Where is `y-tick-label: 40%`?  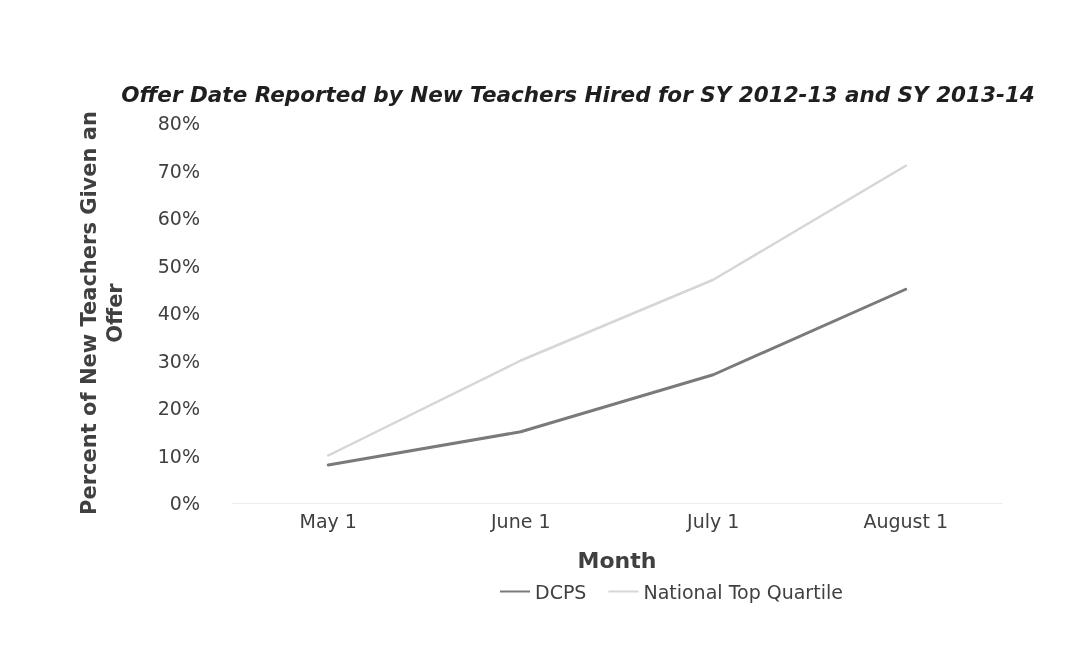
y-tick-label: 40% is located at coordinates (178, 313).